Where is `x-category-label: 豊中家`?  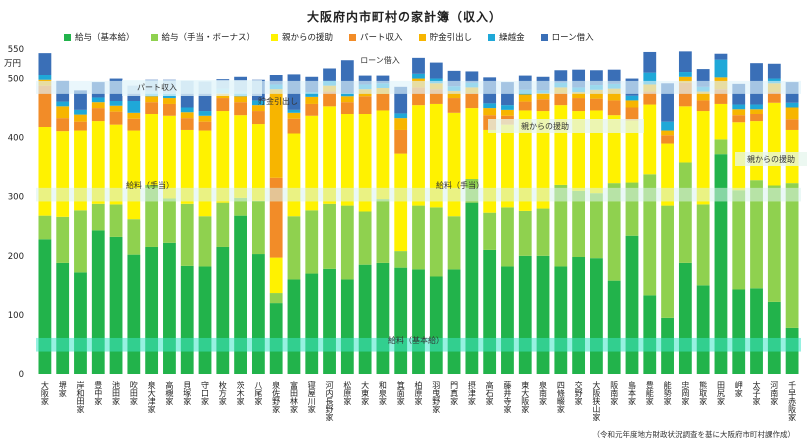 x-category-label: 豊中家 is located at coordinates (98, 392).